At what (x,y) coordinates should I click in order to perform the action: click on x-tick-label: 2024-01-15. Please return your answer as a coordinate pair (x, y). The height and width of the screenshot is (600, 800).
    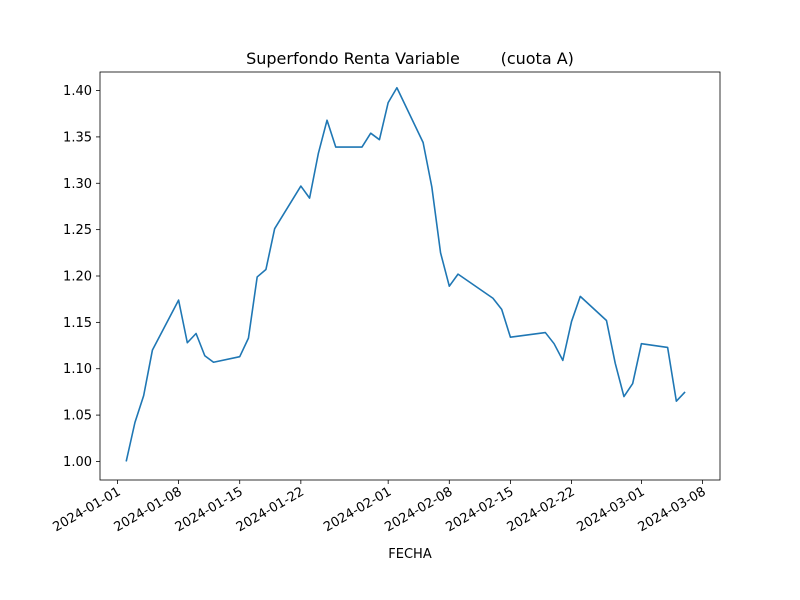
    Looking at the image, I should click on (209, 509).